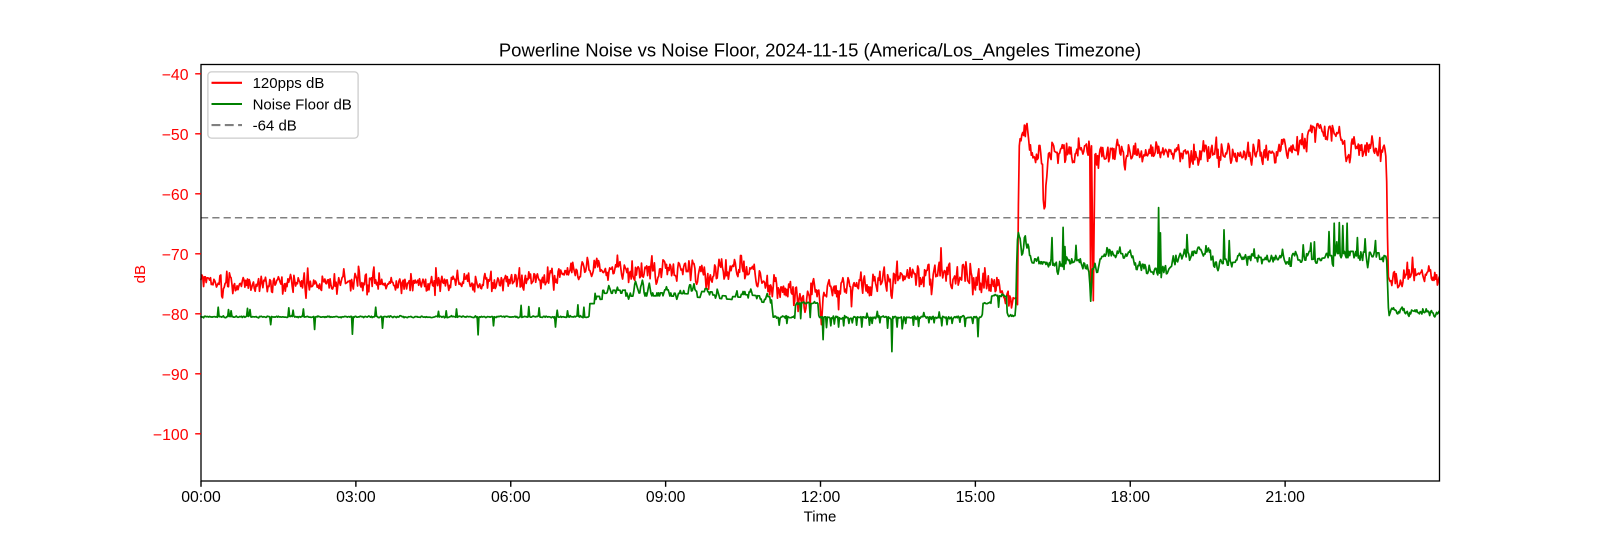 The width and height of the screenshot is (1600, 545). What do you see at coordinates (302, 104) in the screenshot?
I see `svg-text: Noise Floor dB` at bounding box center [302, 104].